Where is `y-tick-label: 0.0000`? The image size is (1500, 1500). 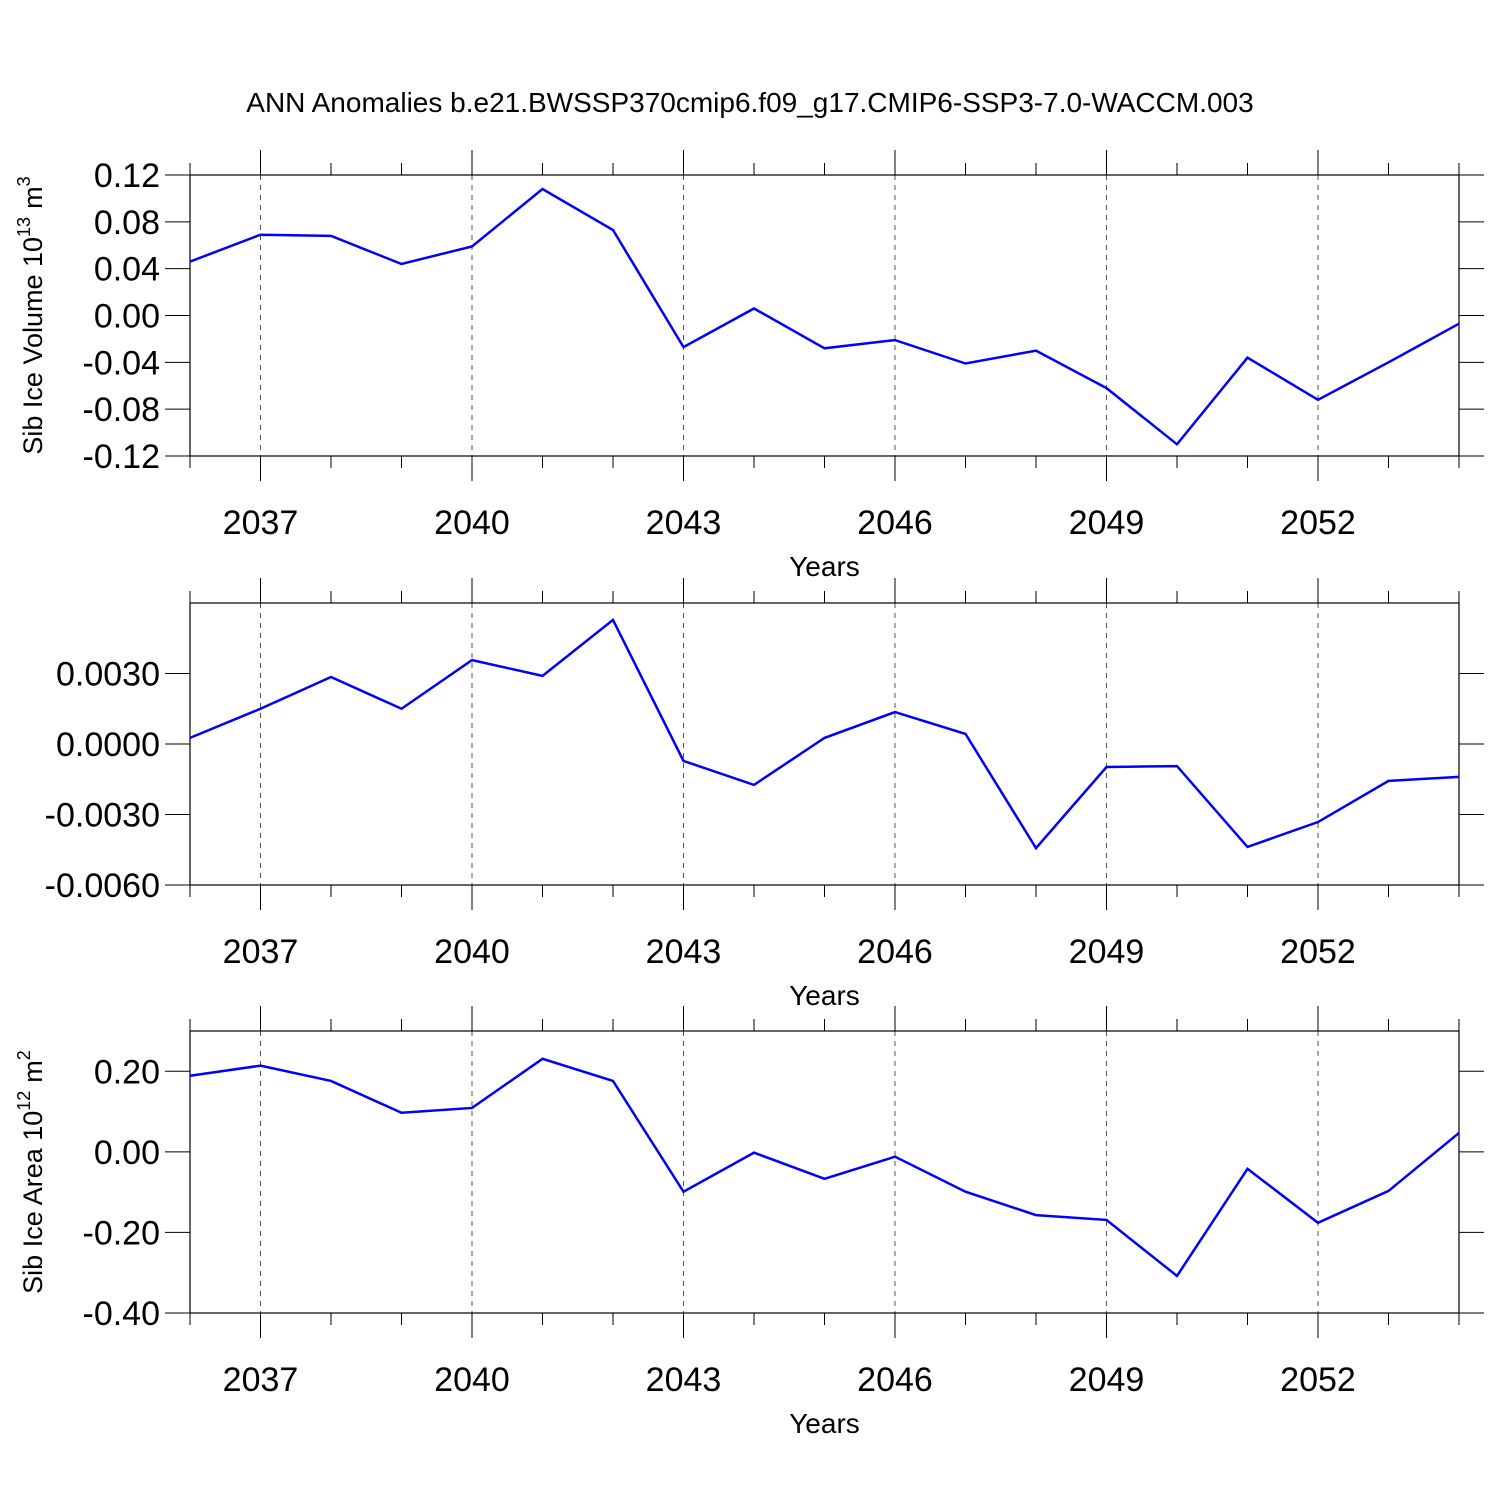 y-tick-label: 0.0000 is located at coordinates (108, 745).